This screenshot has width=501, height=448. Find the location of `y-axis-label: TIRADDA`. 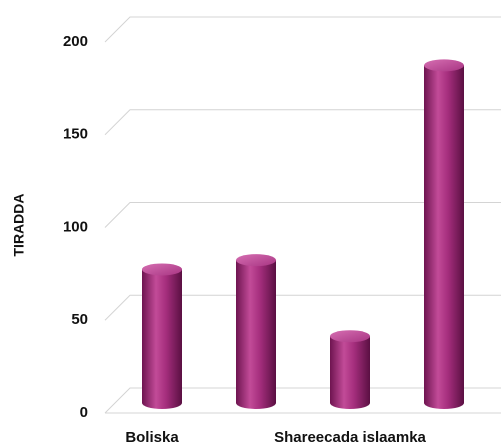

y-axis-label: TIRADDA is located at coordinates (19, 225).